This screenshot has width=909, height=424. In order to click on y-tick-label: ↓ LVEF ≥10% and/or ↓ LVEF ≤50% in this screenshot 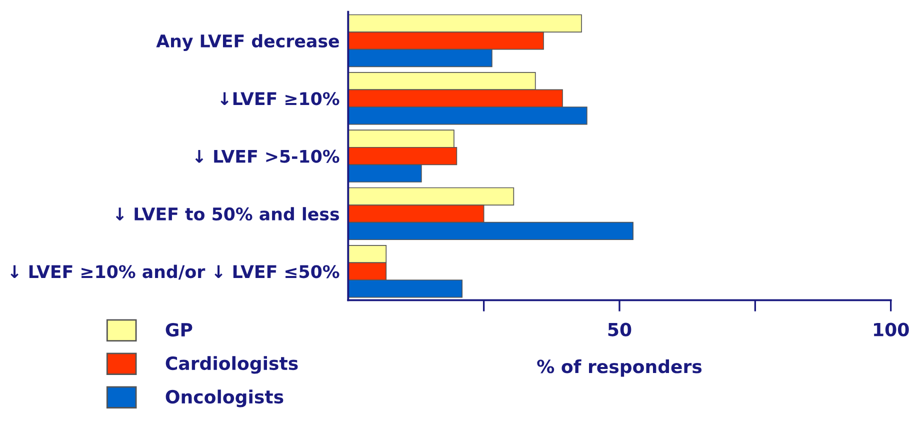, I will do `click(175, 272)`.